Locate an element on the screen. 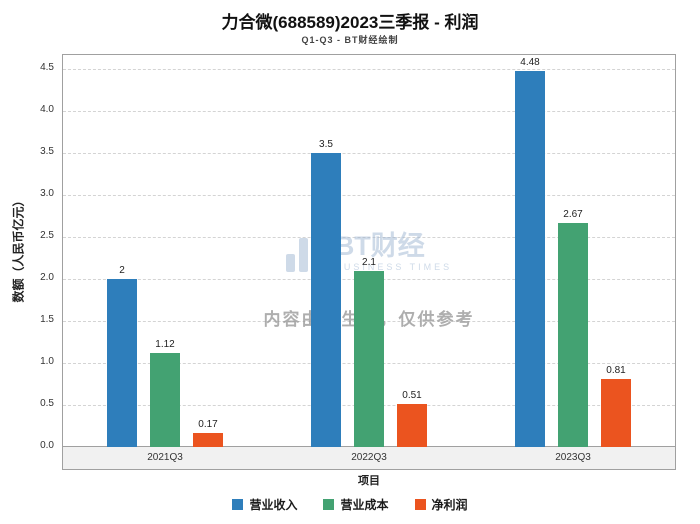  x-tick-label: 2022Q3 is located at coordinates (369, 457).